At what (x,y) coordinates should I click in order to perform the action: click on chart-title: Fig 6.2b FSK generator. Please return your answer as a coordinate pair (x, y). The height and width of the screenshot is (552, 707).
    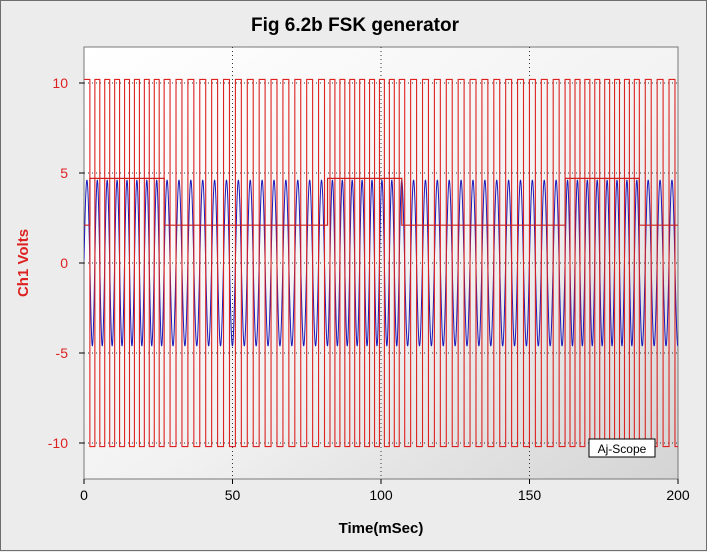
    Looking at the image, I should click on (355, 25).